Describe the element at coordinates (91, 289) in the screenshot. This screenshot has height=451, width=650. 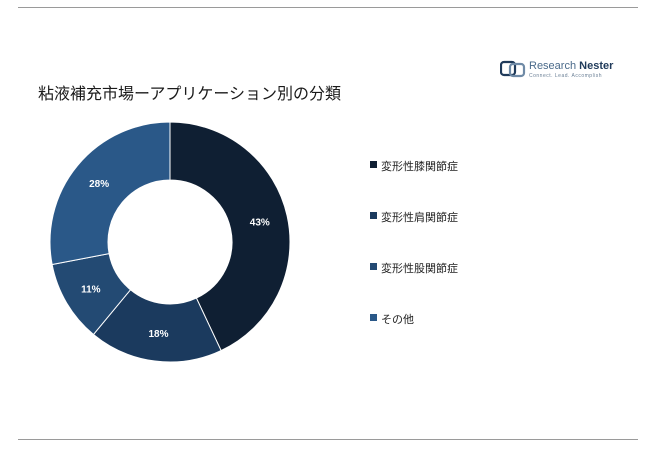
I see `slice-label-3: 11%` at that location.